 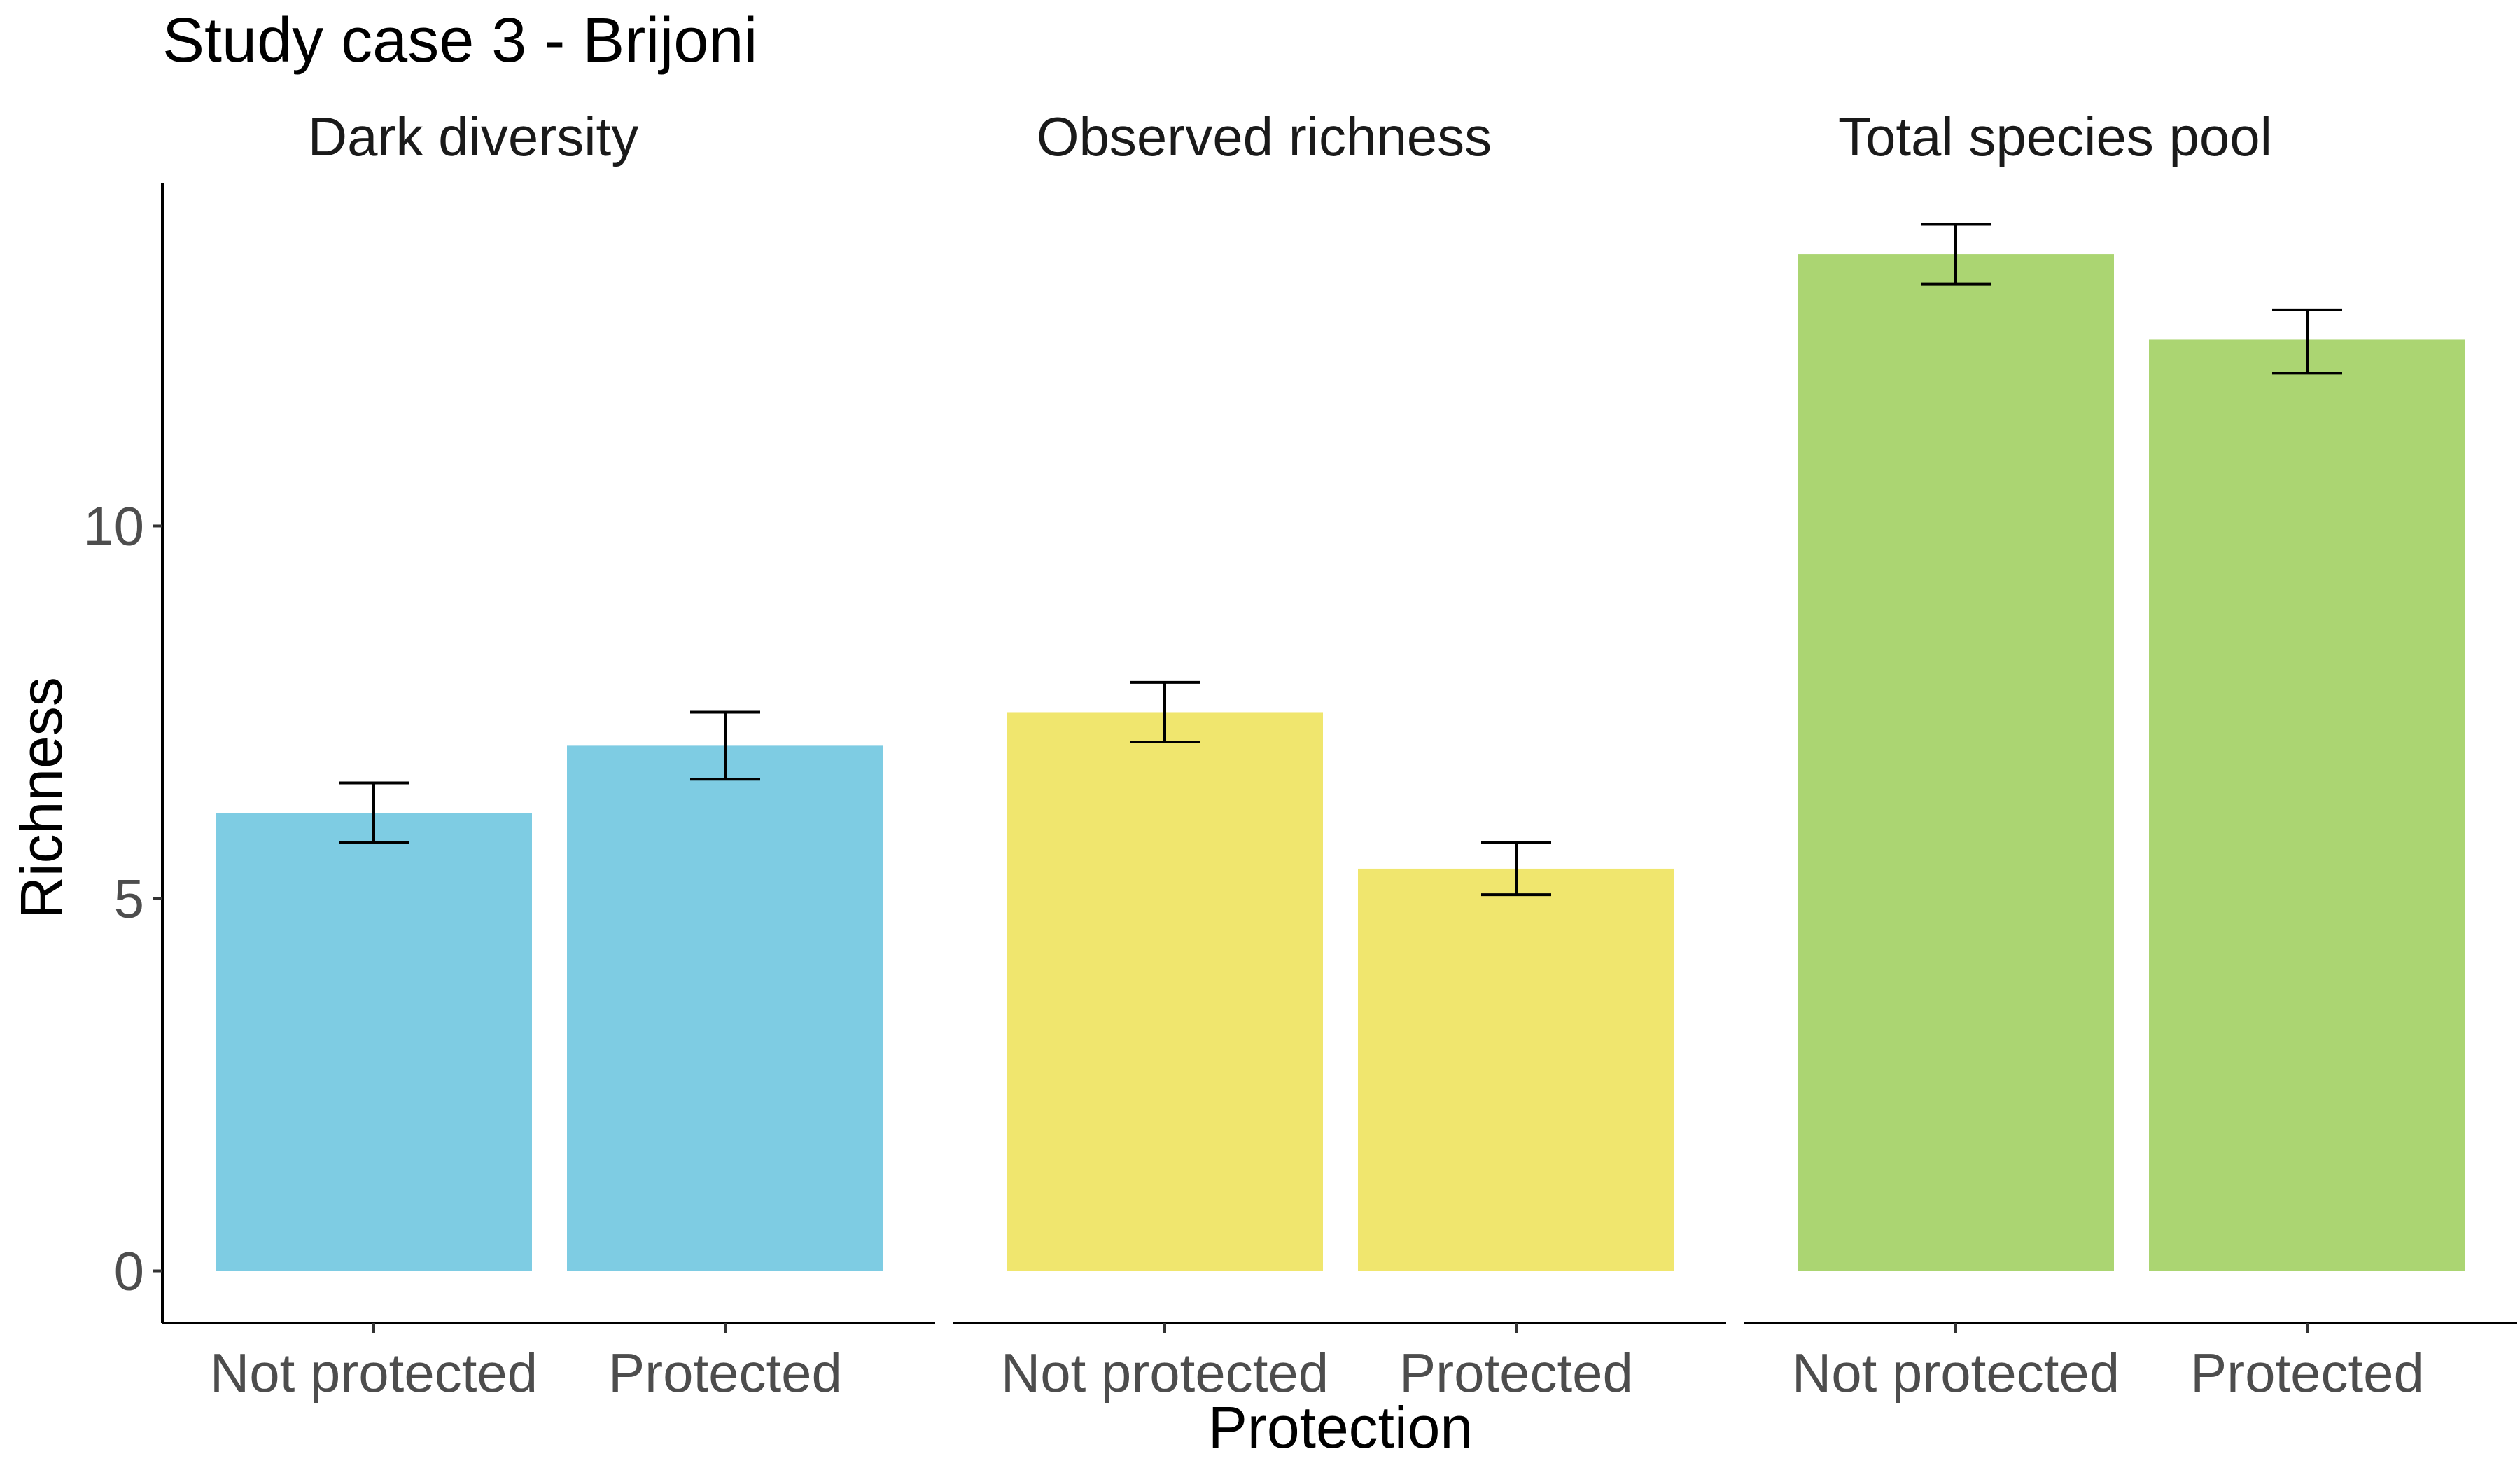 What do you see at coordinates (41, 797) in the screenshot?
I see `y-axis-title: Richness` at bounding box center [41, 797].